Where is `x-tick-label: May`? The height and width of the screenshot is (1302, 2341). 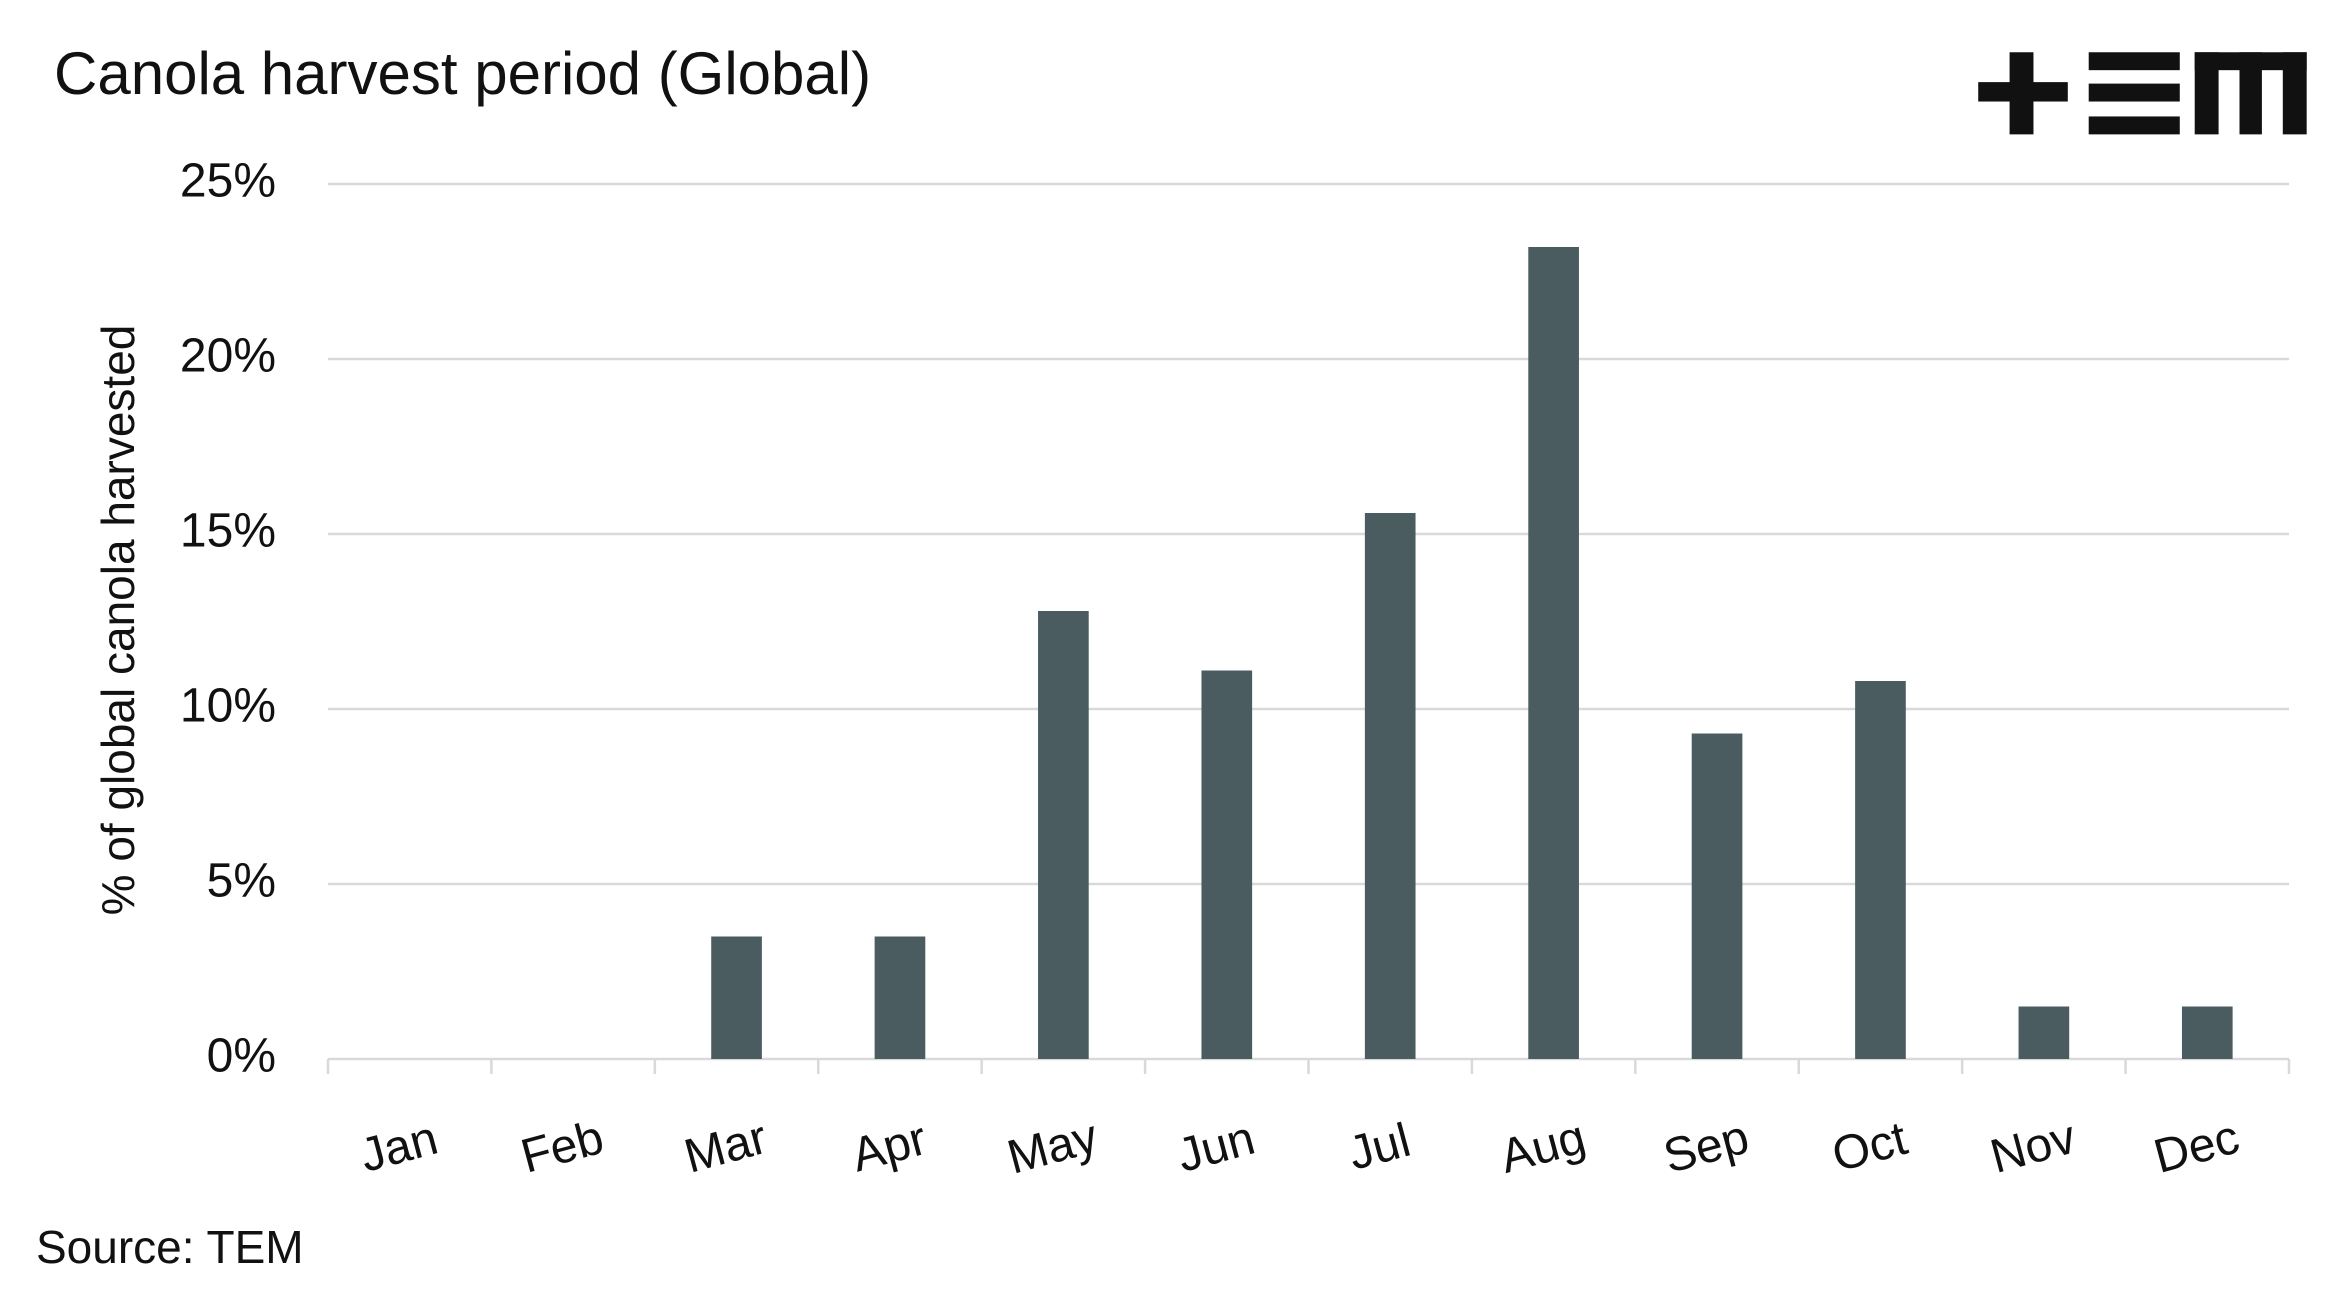
x-tick-label: May is located at coordinates (1052, 1147).